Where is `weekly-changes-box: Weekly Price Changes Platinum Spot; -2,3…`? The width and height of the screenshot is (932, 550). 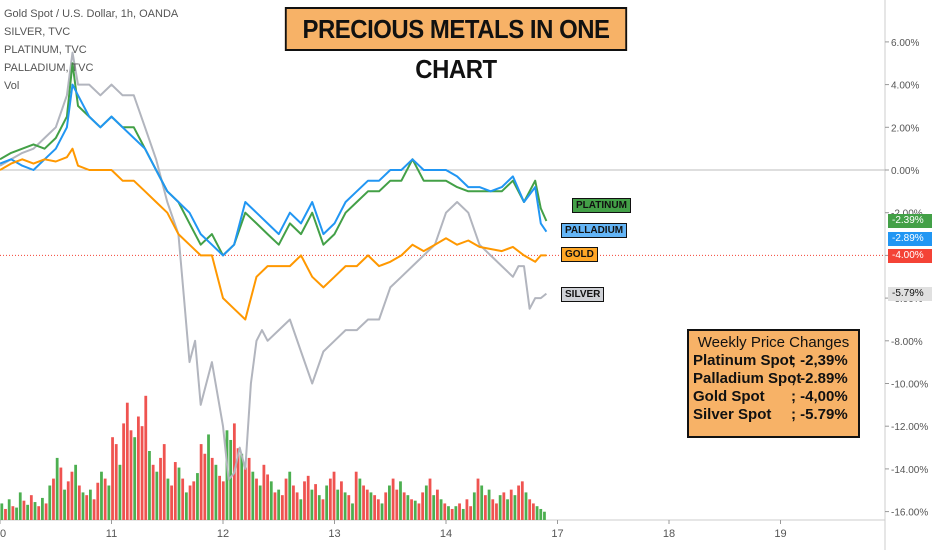
weekly-changes-box: Weekly Price Changes Platinum Spot; -2,3… is located at coordinates (773, 383).